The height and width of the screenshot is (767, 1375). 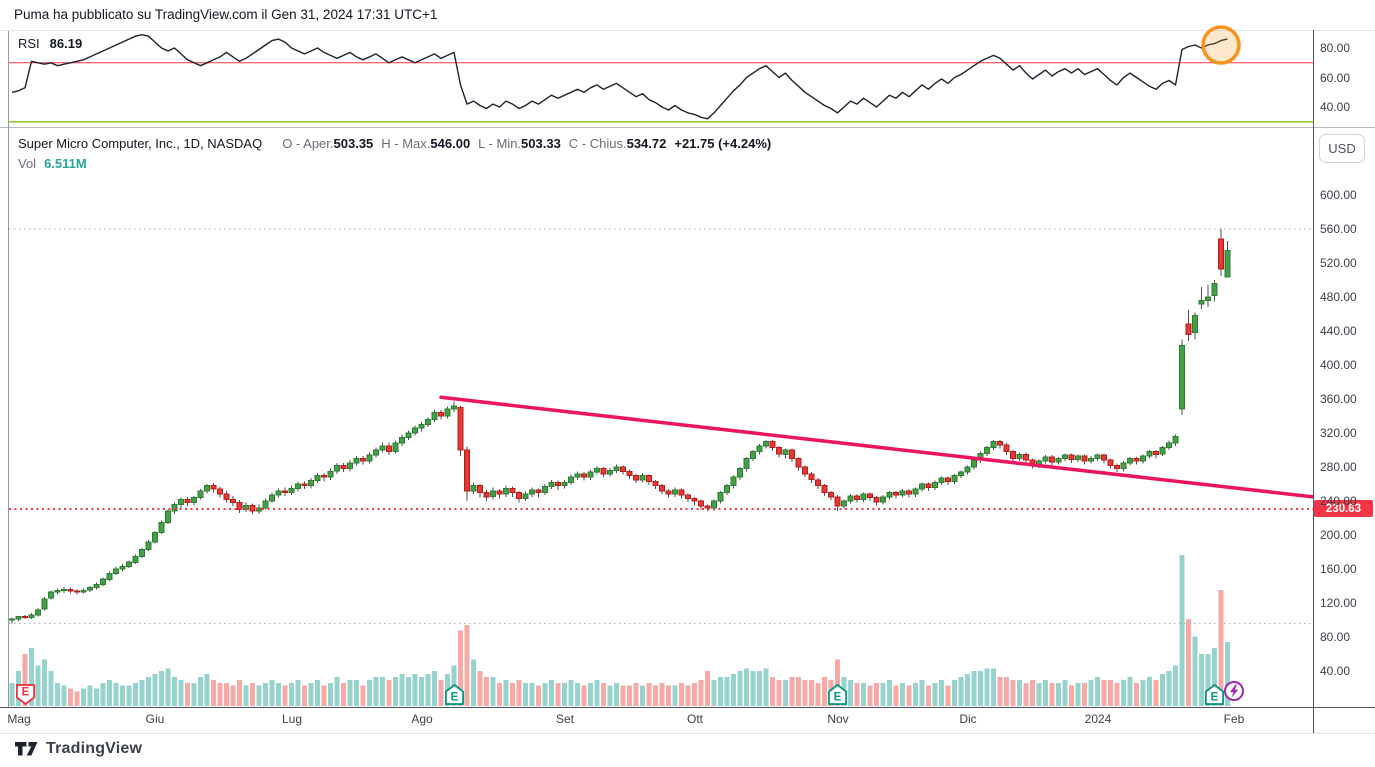 I want to click on tradingview-logo-text: TradingView, so click(x=94, y=748).